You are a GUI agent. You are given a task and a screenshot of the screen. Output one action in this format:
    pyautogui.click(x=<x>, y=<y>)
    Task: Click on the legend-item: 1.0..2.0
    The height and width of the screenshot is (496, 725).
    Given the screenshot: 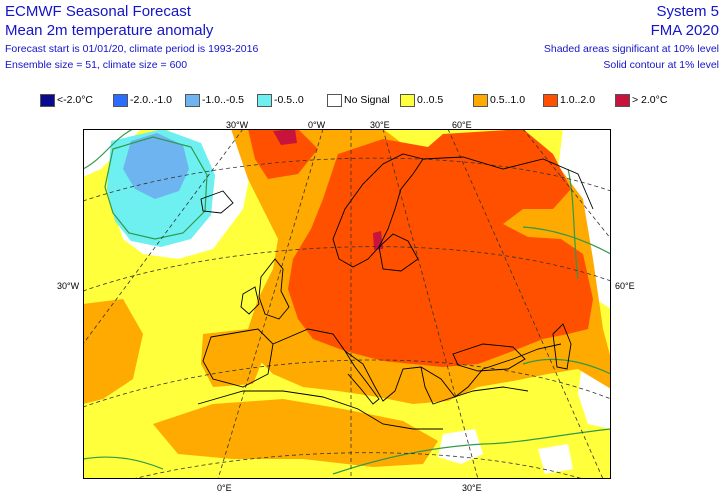 What is the action you would take?
    pyautogui.click(x=569, y=100)
    